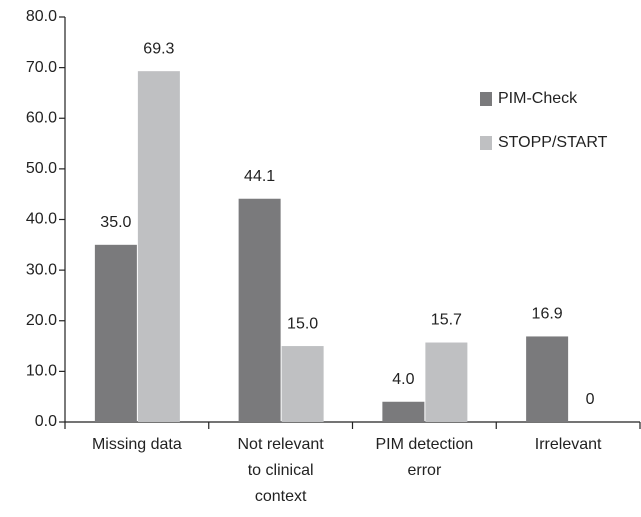  Describe the element at coordinates (538, 98) in the screenshot. I see `legend-label: PIM-Check` at that location.